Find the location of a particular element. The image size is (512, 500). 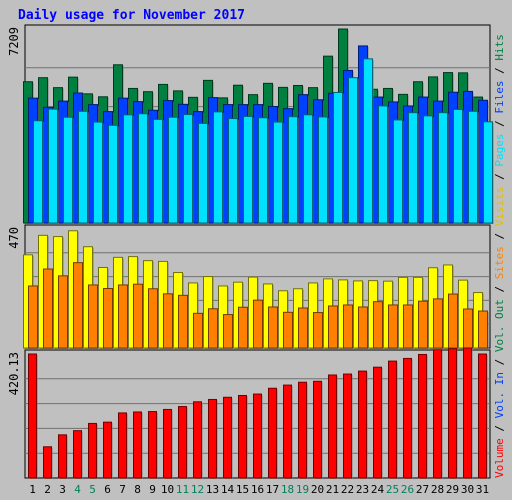

x-tick-label: 25 is located at coordinates (392, 489).